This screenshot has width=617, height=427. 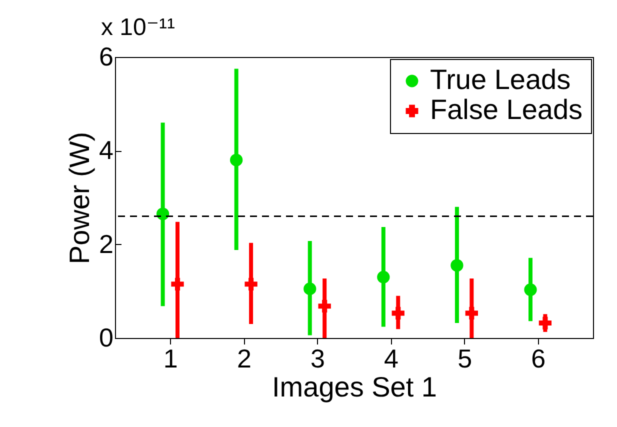 I want to click on x-tick-label: 1, so click(x=170, y=359).